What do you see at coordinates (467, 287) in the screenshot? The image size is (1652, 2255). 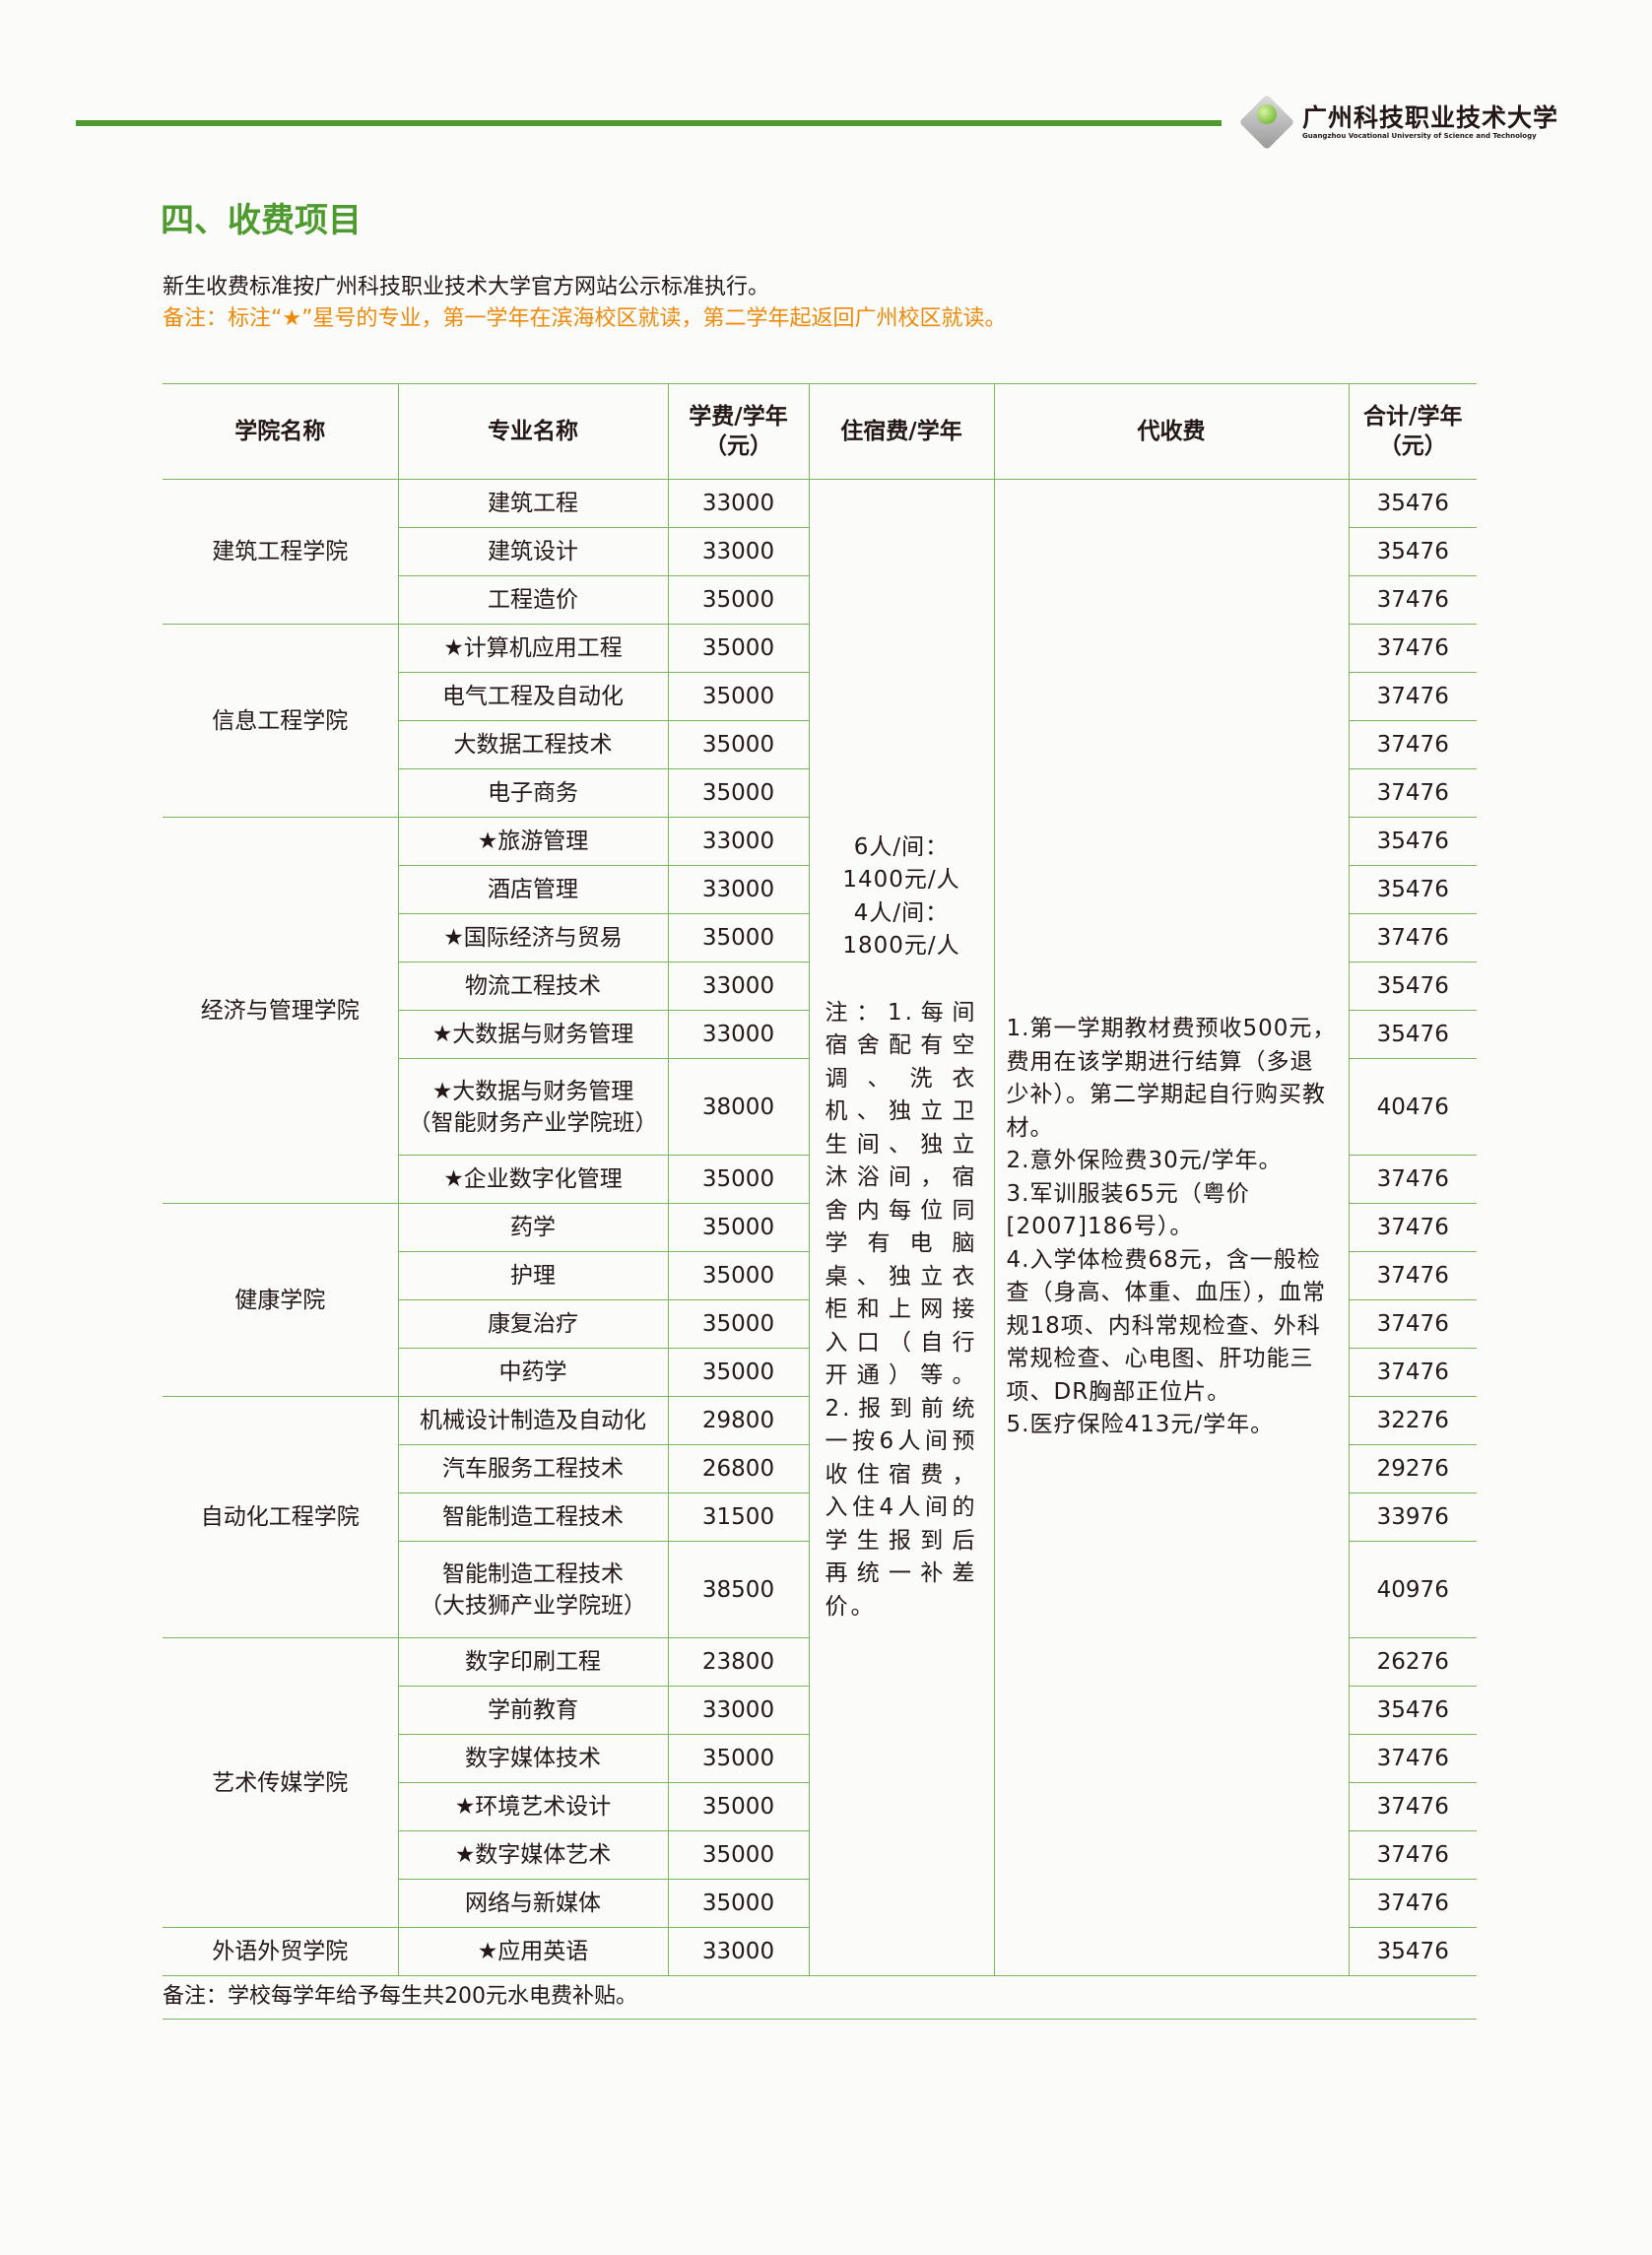 I see `intro-text: 新生收费标准按广州科技职业技术大学官方网站公示标准执行。` at bounding box center [467, 287].